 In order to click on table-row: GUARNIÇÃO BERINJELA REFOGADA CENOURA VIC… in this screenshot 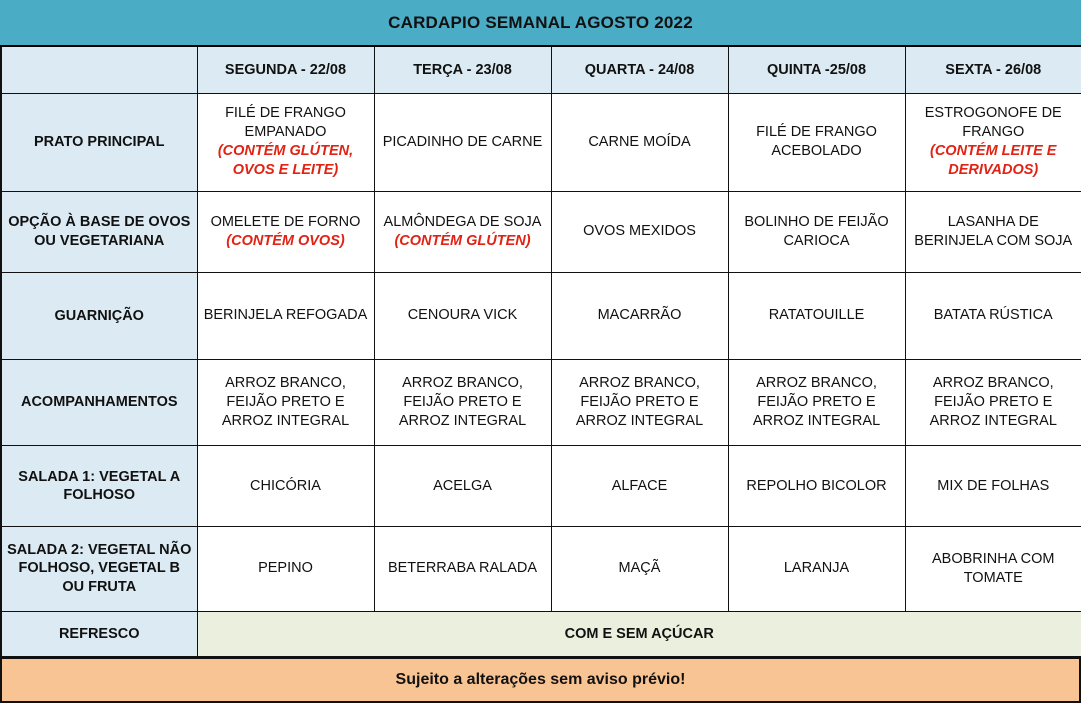, I will do `click(540, 316)`.